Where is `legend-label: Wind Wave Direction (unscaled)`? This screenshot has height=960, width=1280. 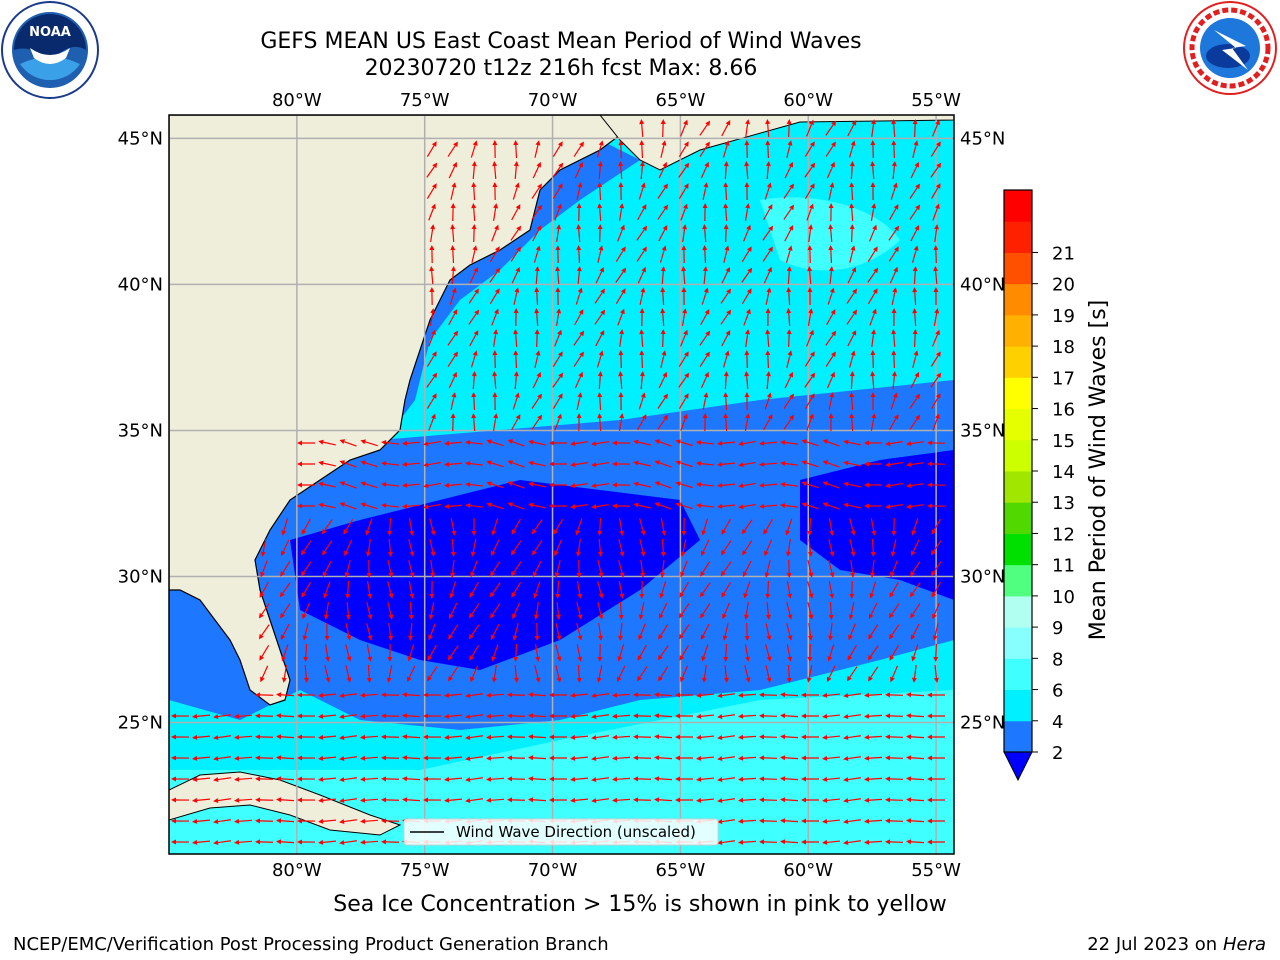 legend-label: Wind Wave Direction (unscaled) is located at coordinates (576, 832).